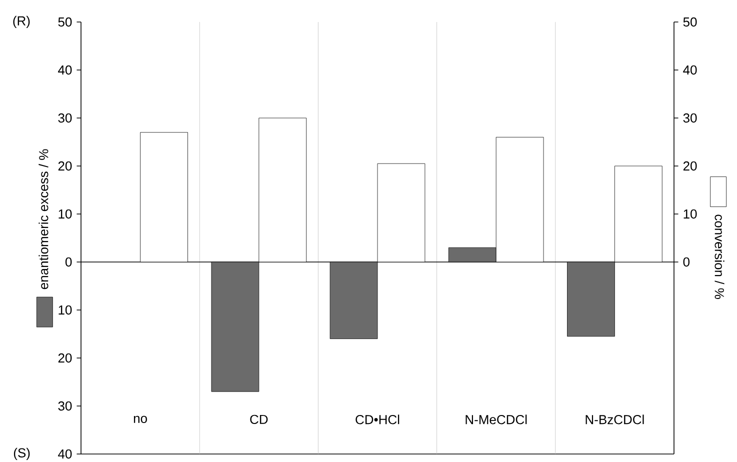  What do you see at coordinates (690, 70) in the screenshot?
I see `y2-tick-label: 40` at bounding box center [690, 70].